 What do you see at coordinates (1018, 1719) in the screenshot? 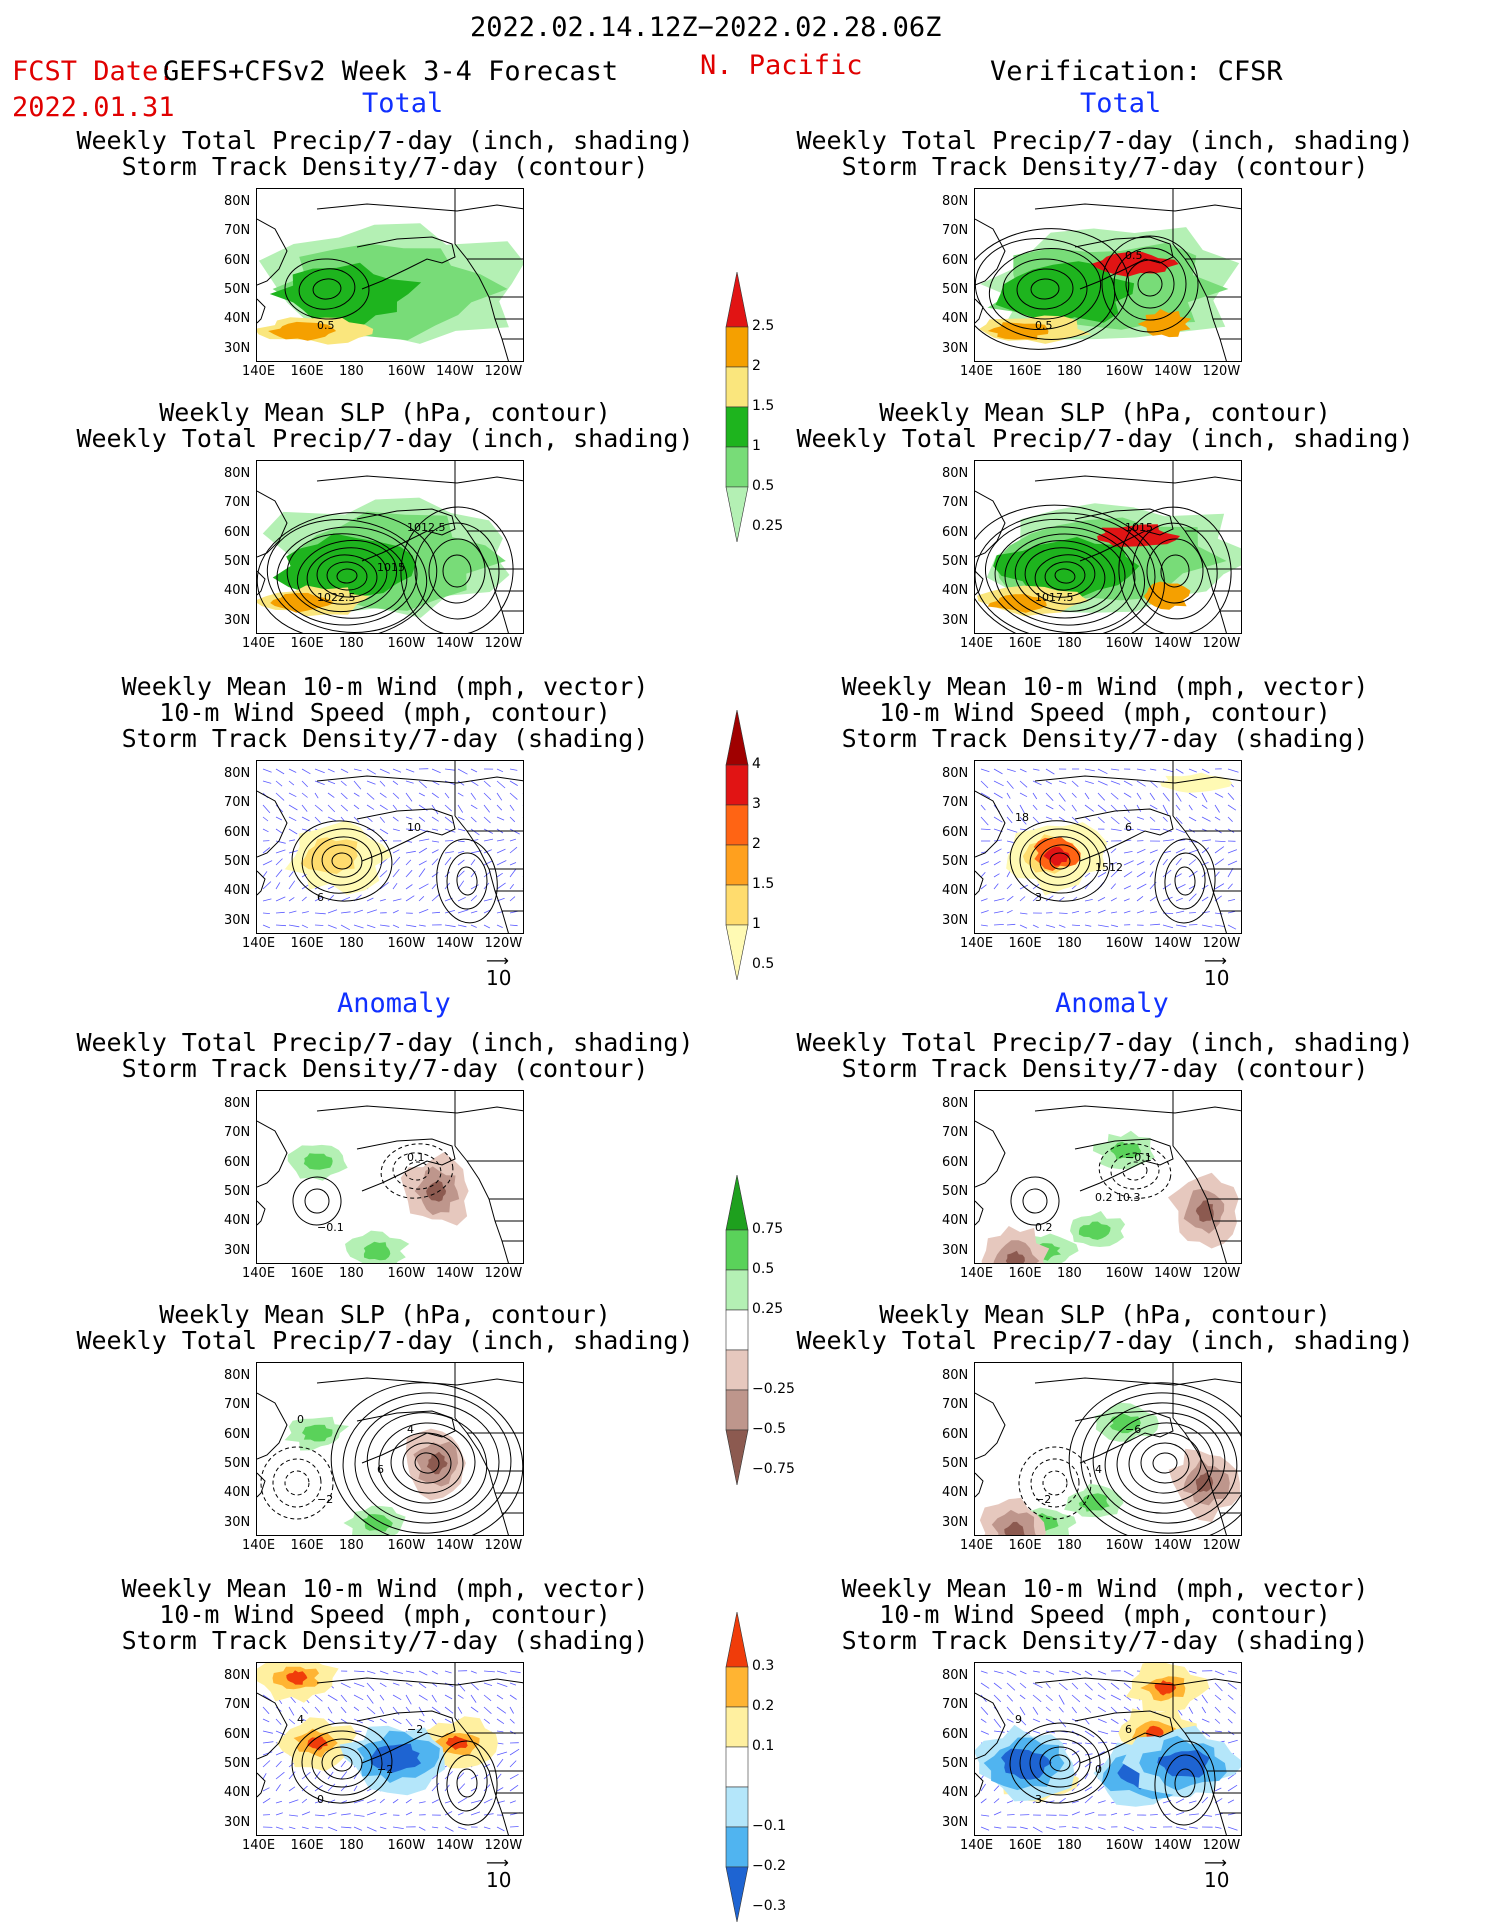
I see `contour-label: 9` at bounding box center [1018, 1719].